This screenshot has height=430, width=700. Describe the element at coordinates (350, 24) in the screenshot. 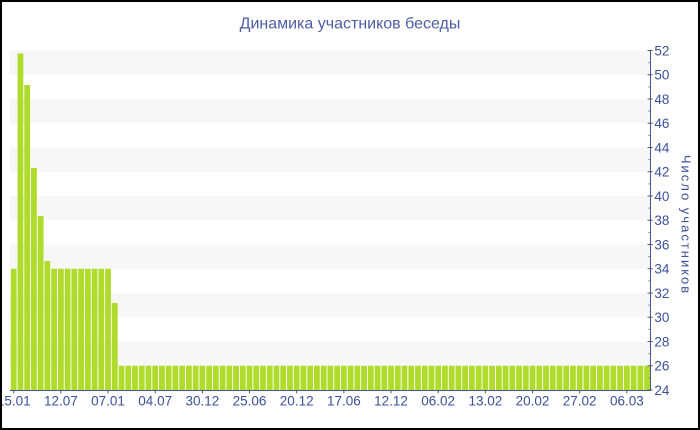

I see `svg-text: Динамика участников беседы` at that location.